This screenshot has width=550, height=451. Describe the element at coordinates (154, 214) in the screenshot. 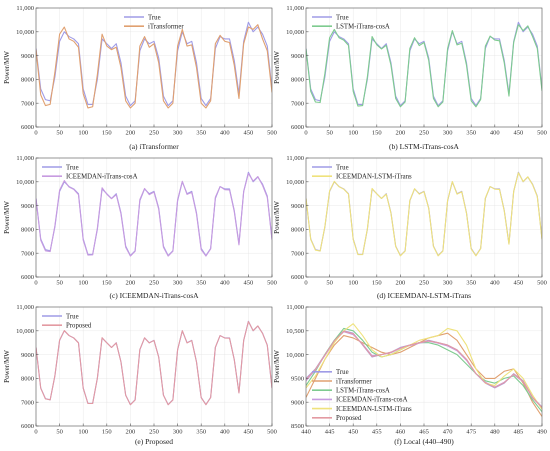

I see `series-line-iceemdan-itrans-cosa` at that location.